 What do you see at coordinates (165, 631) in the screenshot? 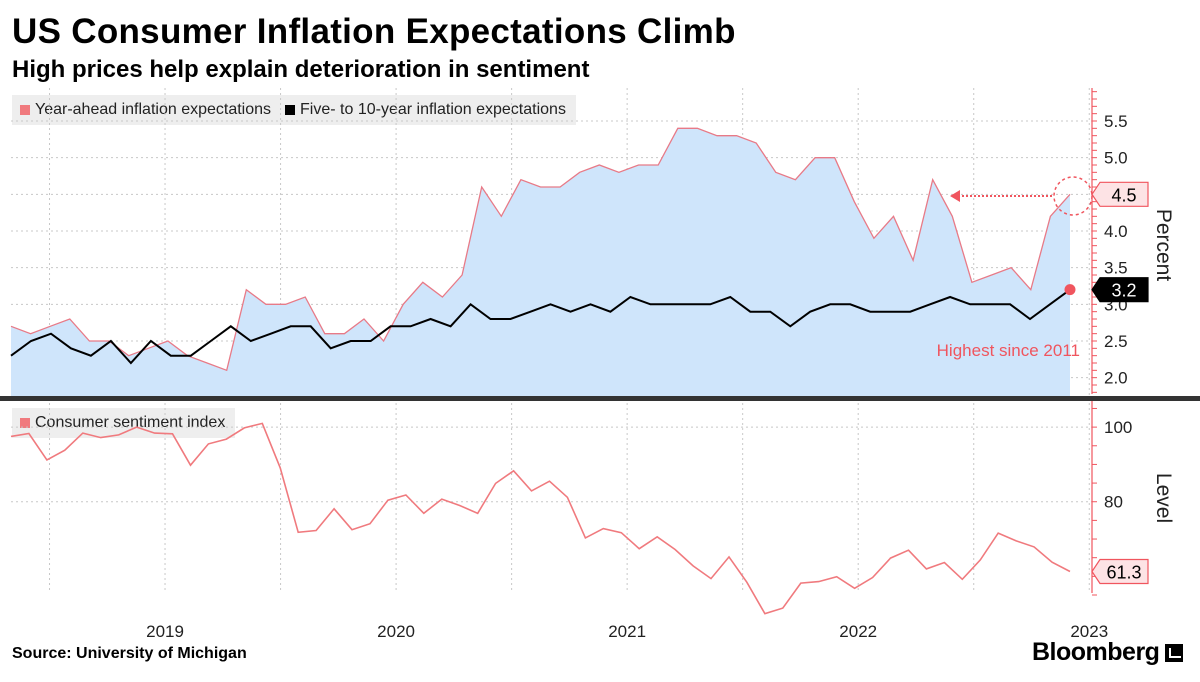
I see `x-tick-label: 2019` at bounding box center [165, 631].